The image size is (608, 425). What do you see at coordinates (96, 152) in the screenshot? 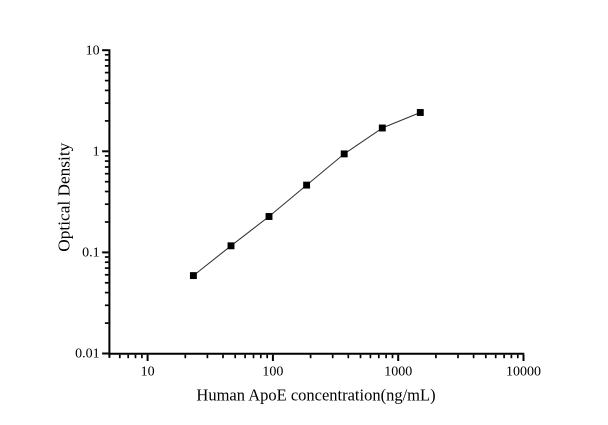
I see `svg-text: 1` at bounding box center [96, 152].